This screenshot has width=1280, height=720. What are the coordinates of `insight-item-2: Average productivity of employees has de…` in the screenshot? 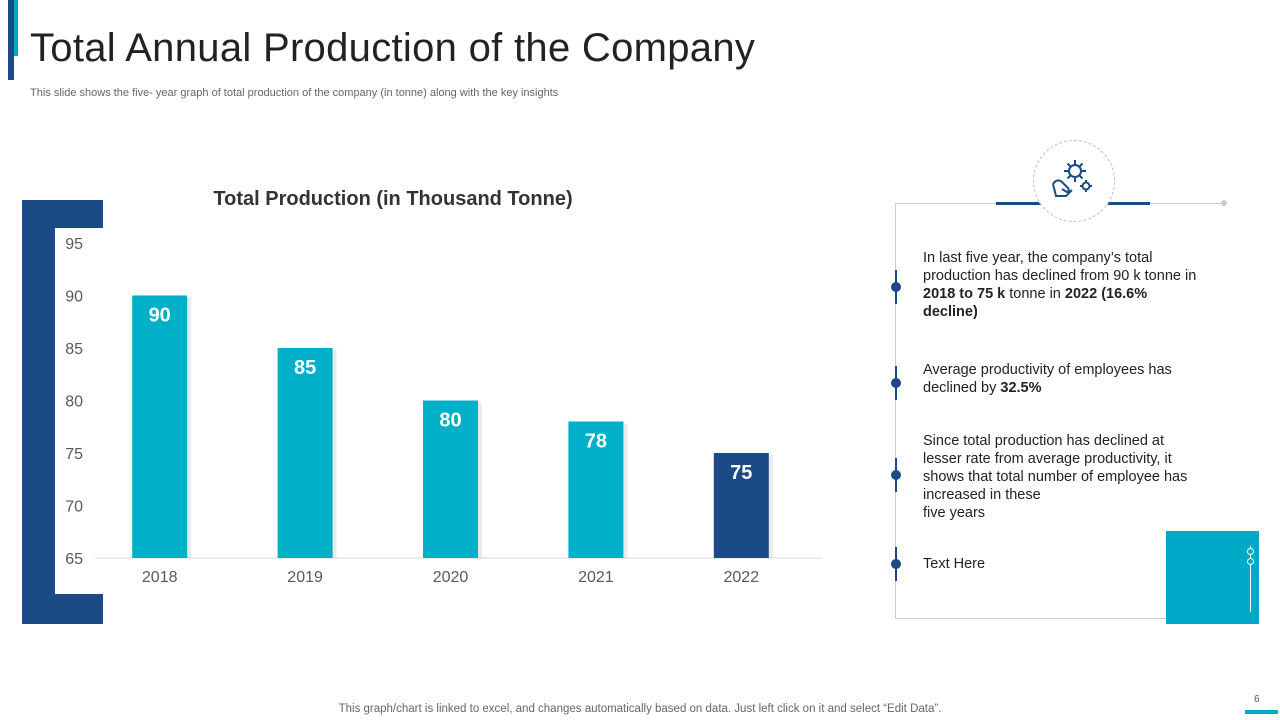 It's located at (1047, 379).